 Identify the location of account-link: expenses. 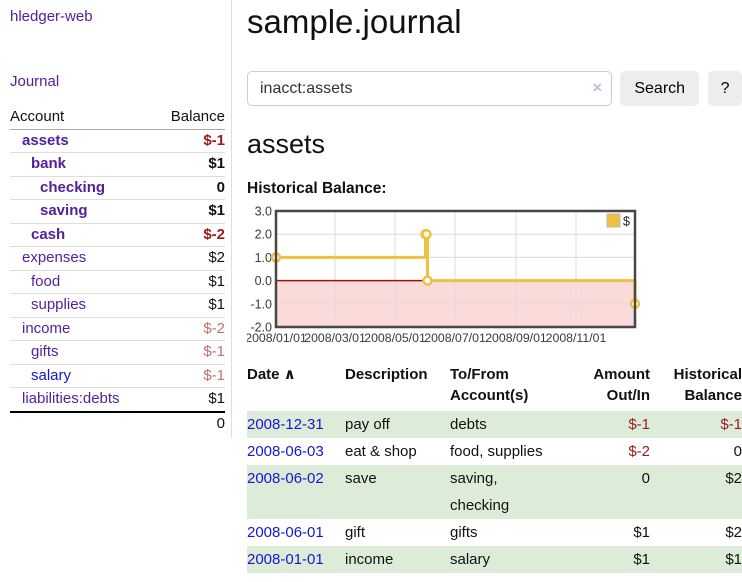
(54, 257).